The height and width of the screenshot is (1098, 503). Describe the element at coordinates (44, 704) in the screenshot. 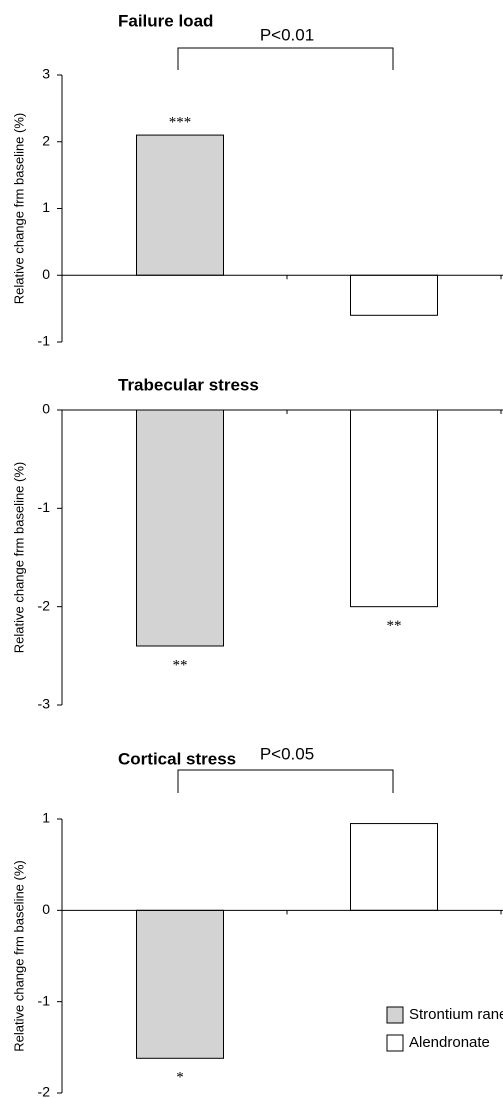

I see `y-tick-label: -3` at that location.